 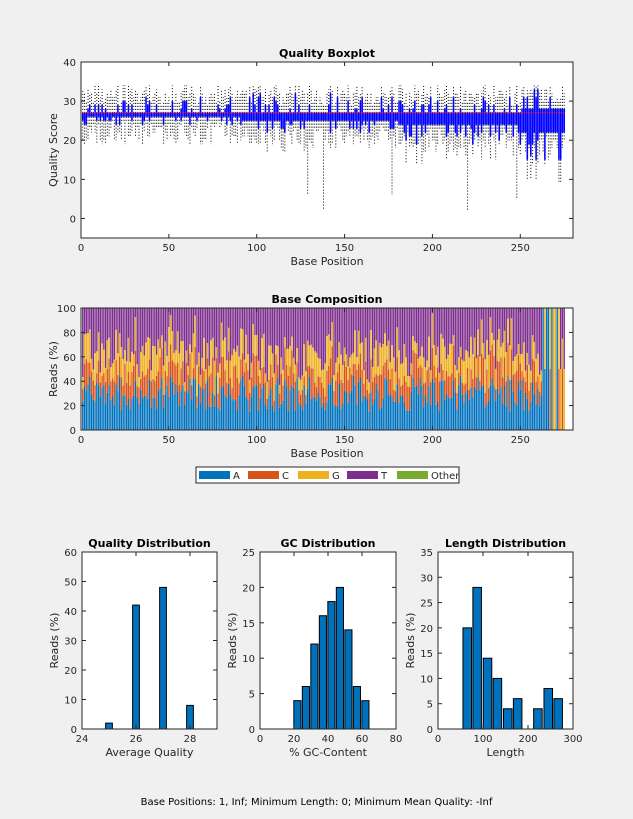 What do you see at coordinates (74, 730) in the screenshot?
I see `y-tick-label: 0` at bounding box center [74, 730].